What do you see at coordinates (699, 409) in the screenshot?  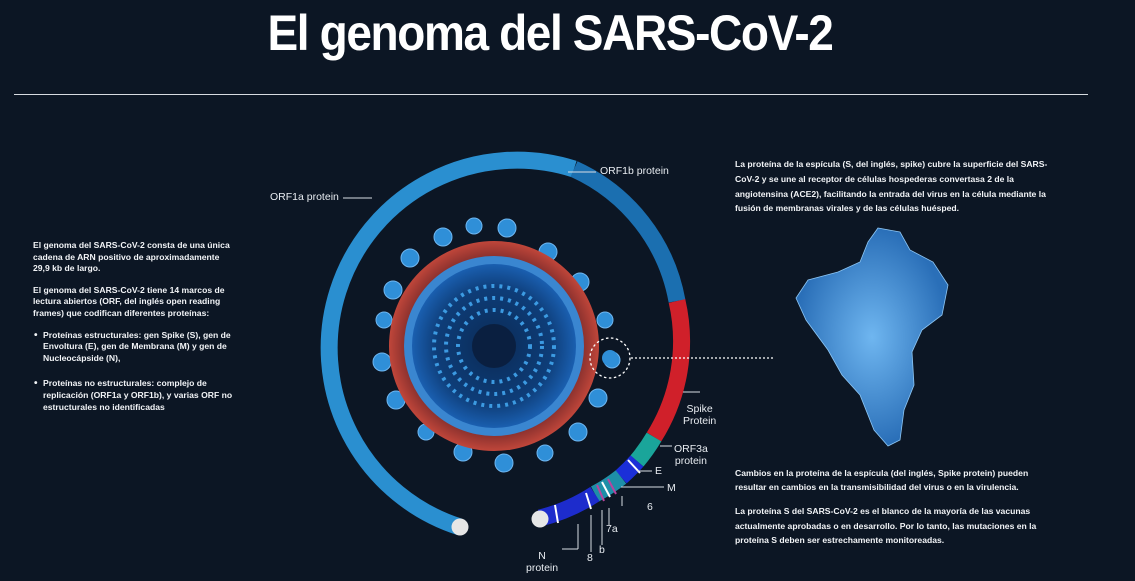 I see `spike-label-line-1: Spike` at bounding box center [699, 409].